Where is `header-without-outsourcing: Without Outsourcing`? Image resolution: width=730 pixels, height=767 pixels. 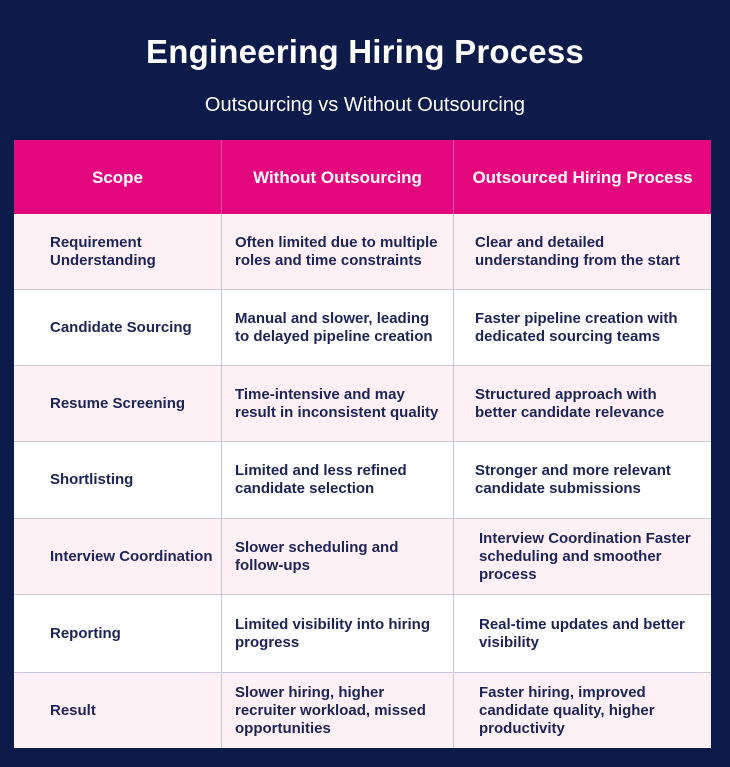 header-without-outsourcing: Without Outsourcing is located at coordinates (338, 177).